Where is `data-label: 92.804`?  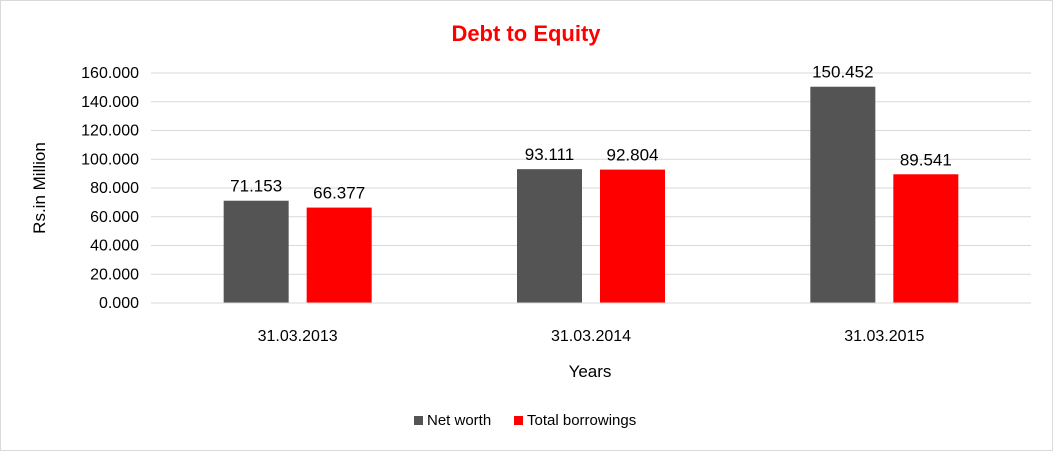 data-label: 92.804 is located at coordinates (633, 155).